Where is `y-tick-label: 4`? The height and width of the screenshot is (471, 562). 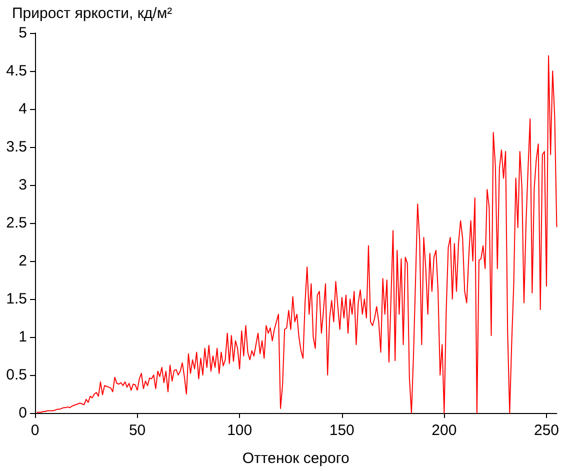 y-tick-label: 4 is located at coordinates (22, 109).